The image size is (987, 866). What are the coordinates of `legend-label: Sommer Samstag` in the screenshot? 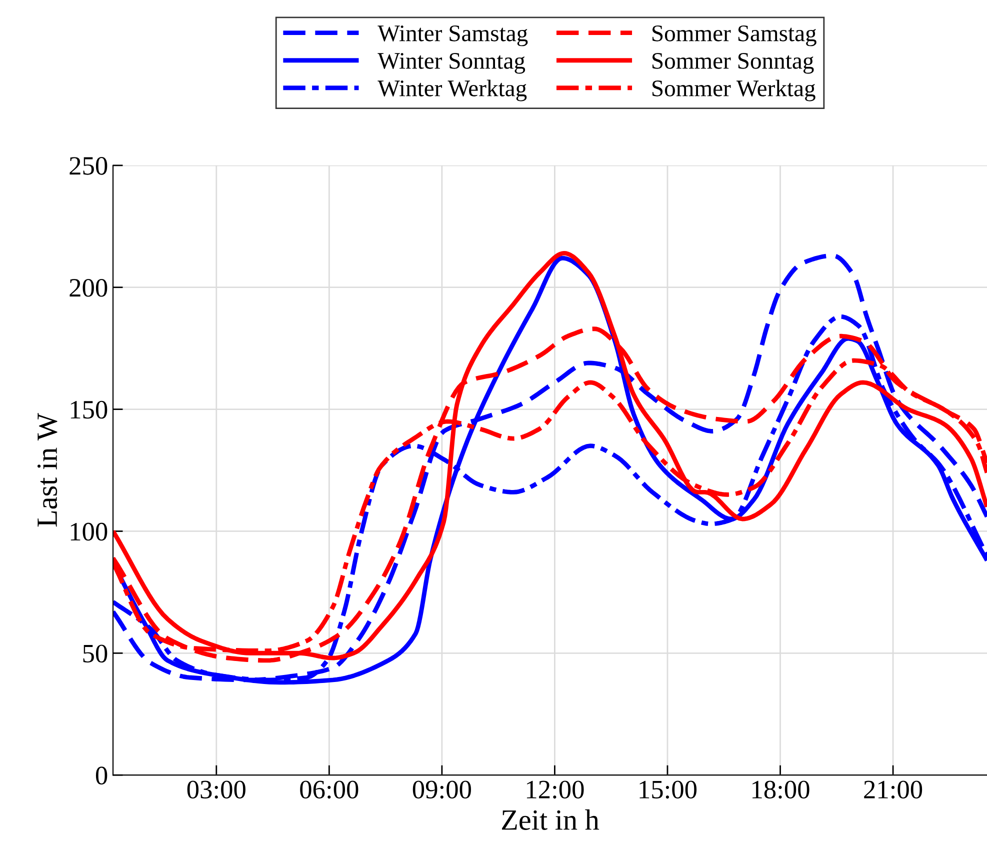 It's located at (734, 35).